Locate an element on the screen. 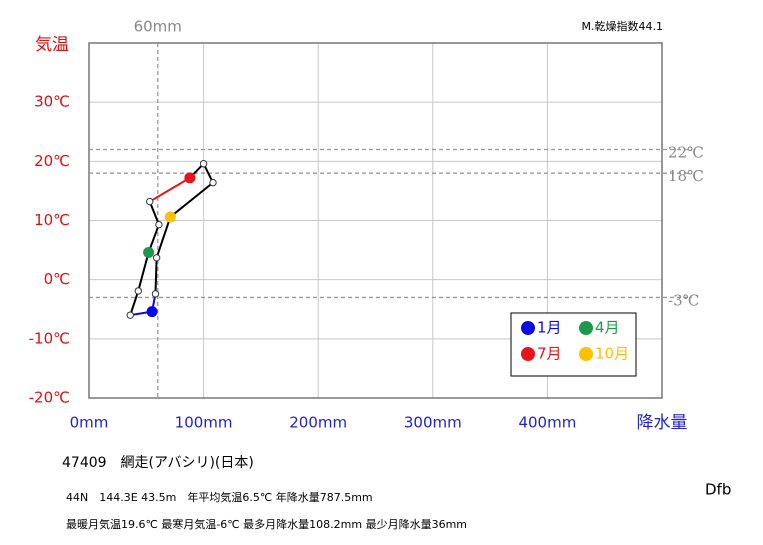 The height and width of the screenshot is (545, 763). legend-label: 7月 is located at coordinates (549, 354).